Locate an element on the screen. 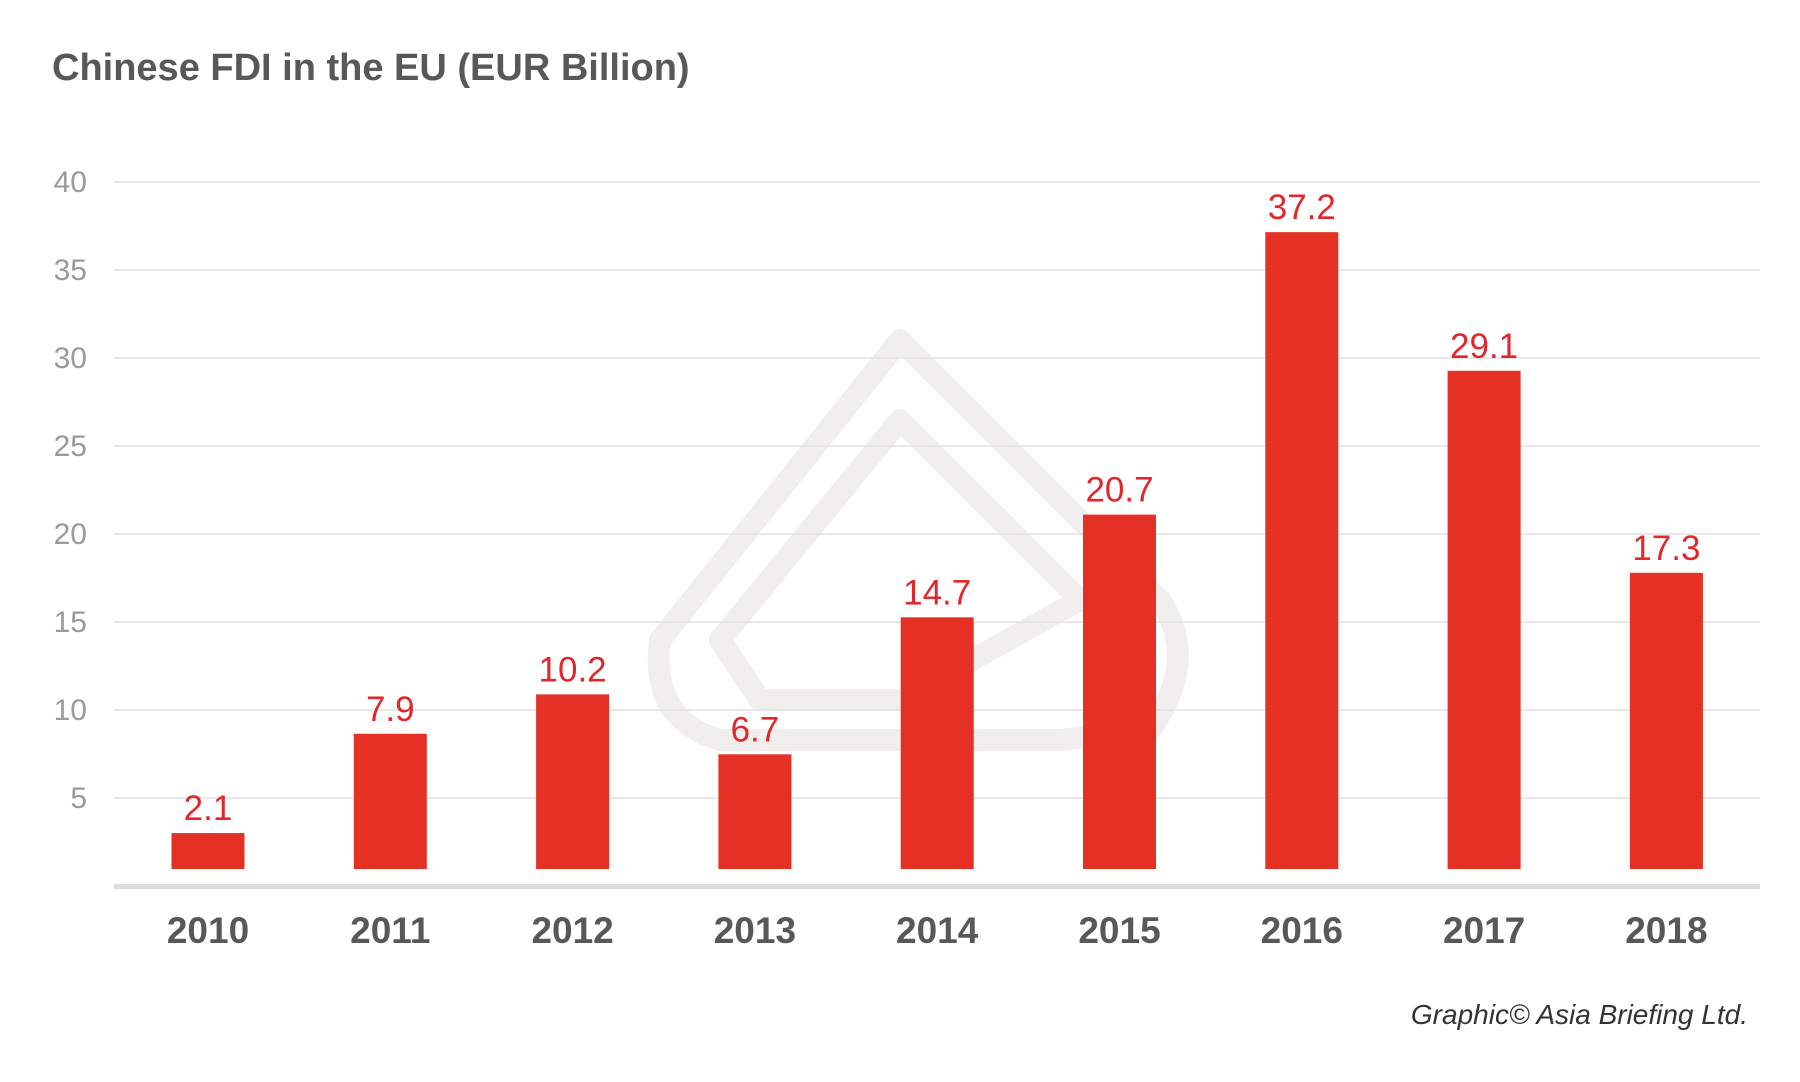 Image resolution: width=1800 pixels, height=1082 pixels. bar-2018 is located at coordinates (1666, 720).